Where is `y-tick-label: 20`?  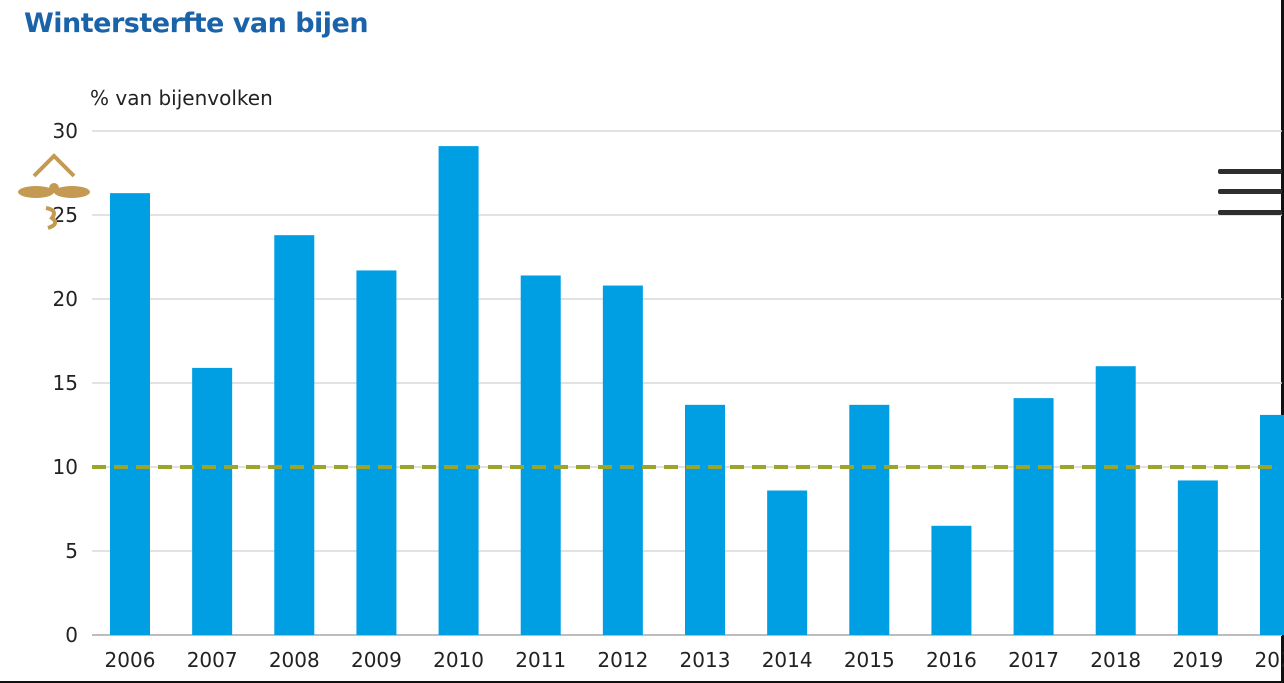 y-tick-label: 20 is located at coordinates (65, 299).